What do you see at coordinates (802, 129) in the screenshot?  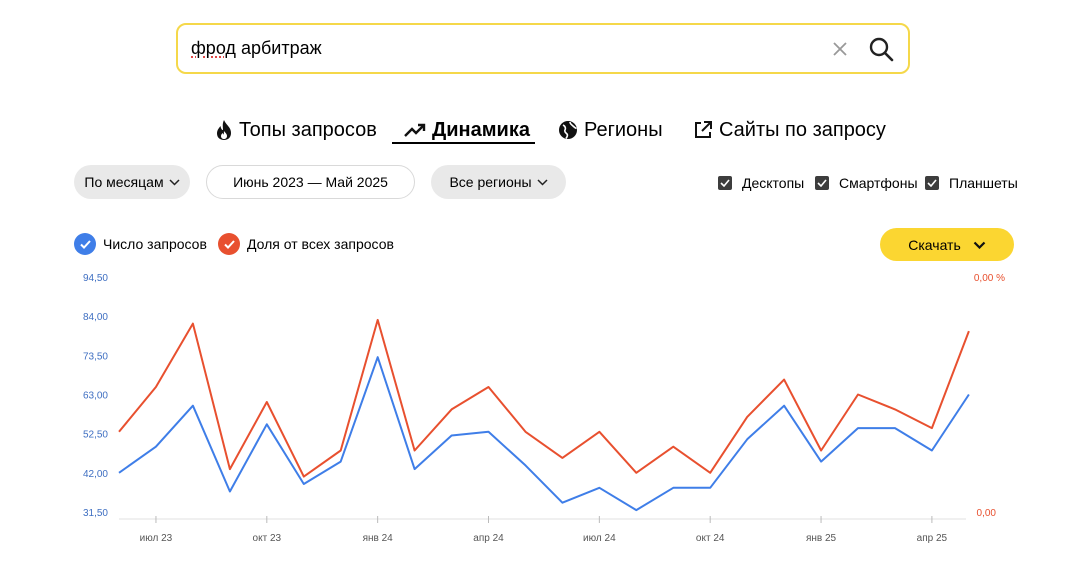 I see `tab-label: Сайты по запросу` at bounding box center [802, 129].